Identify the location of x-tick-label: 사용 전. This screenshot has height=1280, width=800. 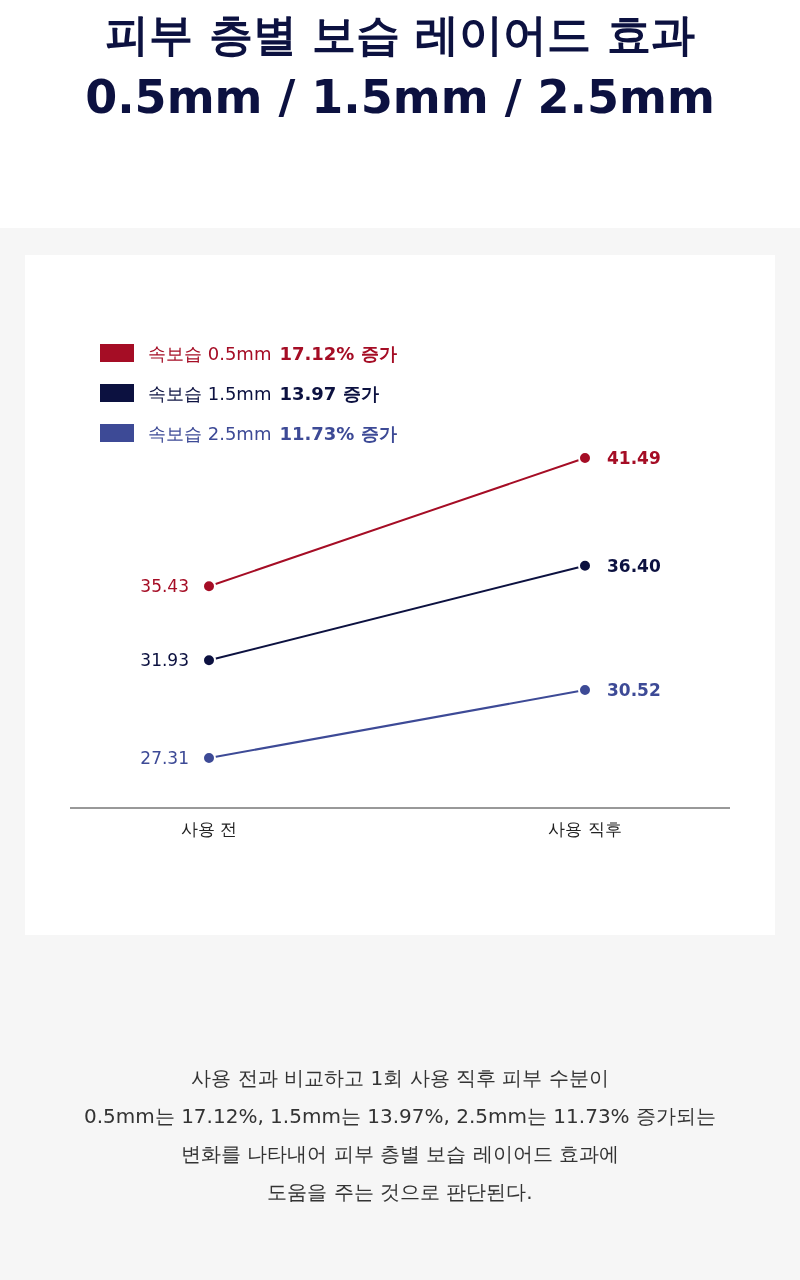
(209, 829).